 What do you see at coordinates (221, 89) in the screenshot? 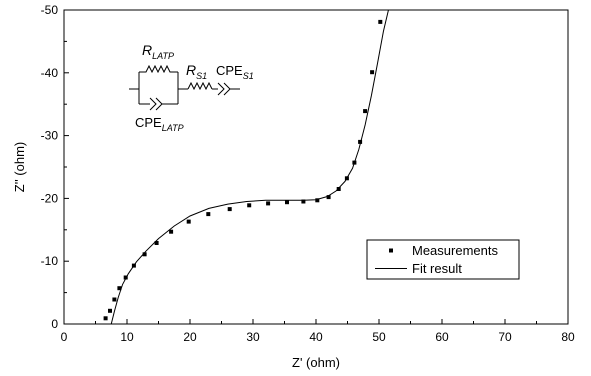
I see `cpe-s1-symbol-a` at bounding box center [221, 89].